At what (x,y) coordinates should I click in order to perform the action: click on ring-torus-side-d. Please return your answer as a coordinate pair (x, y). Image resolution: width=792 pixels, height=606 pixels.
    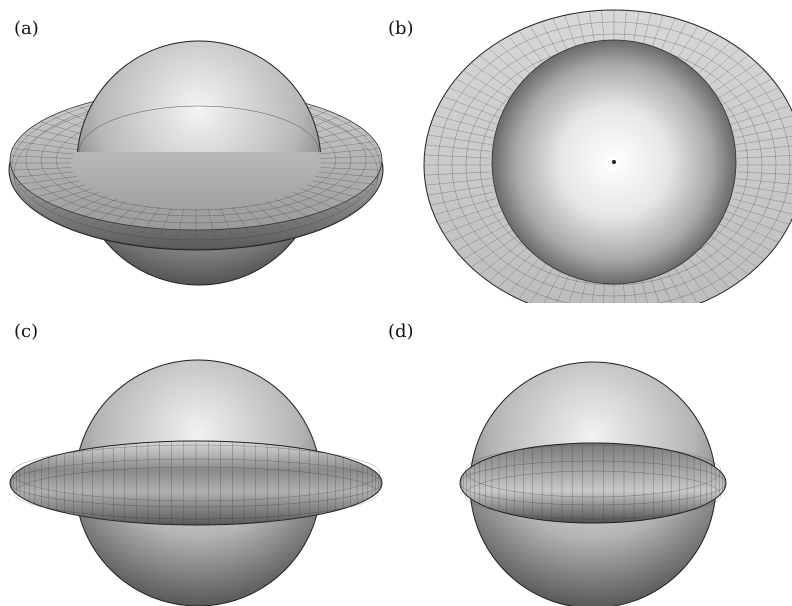
    Looking at the image, I should click on (593, 483).